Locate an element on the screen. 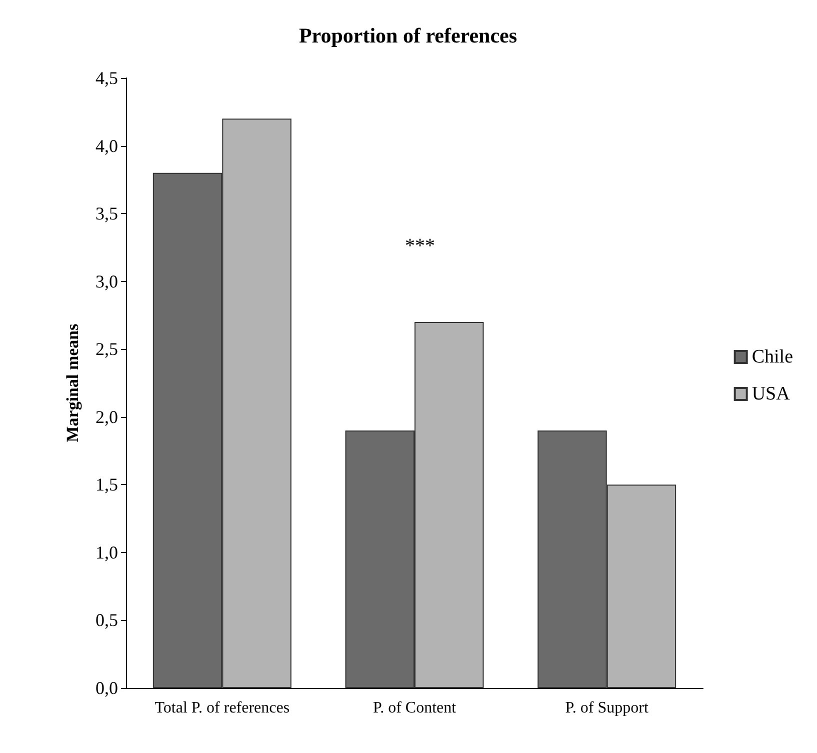 This screenshot has width=817, height=753. y-tick-label: 3,0 is located at coordinates (107, 281).